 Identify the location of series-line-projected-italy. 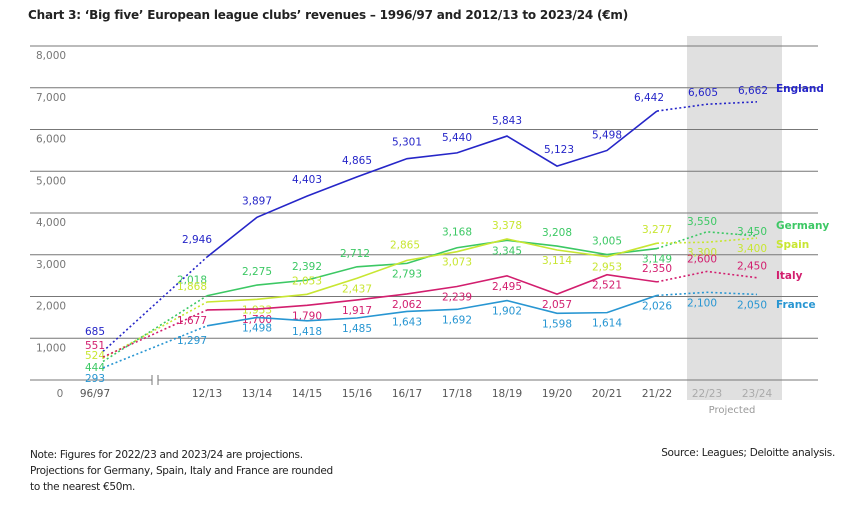
(707, 276).